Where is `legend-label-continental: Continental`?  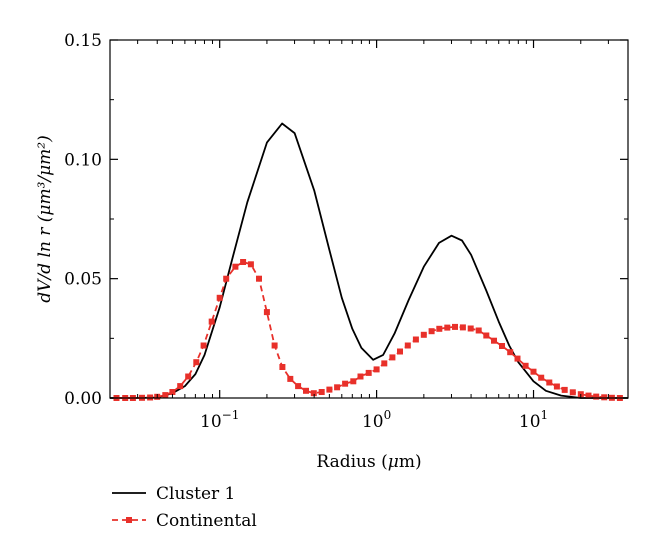
legend-label-continental: Continental is located at coordinates (206, 521).